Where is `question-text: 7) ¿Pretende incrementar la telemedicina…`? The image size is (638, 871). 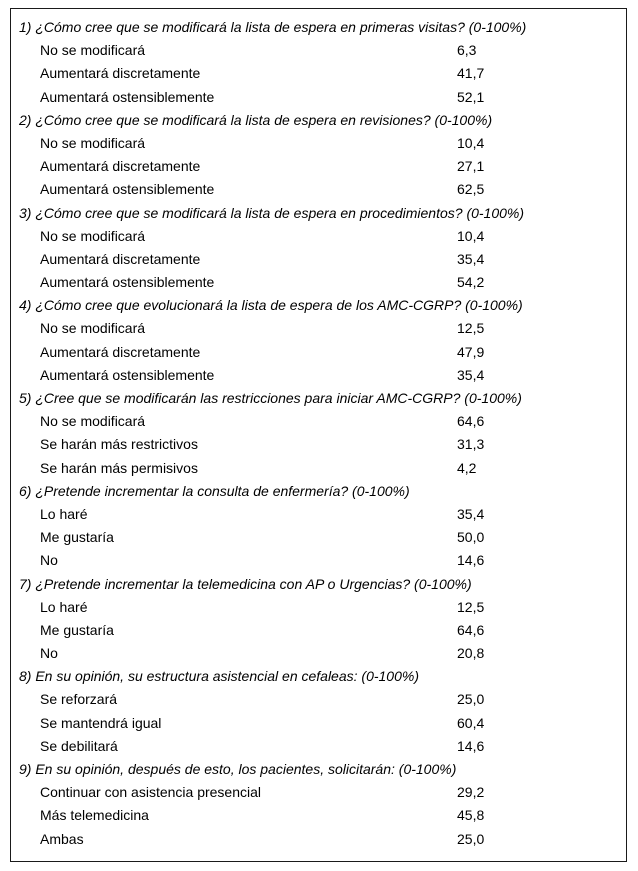 question-text: 7) ¿Pretende incrementar la telemedicina… is located at coordinates (245, 583).